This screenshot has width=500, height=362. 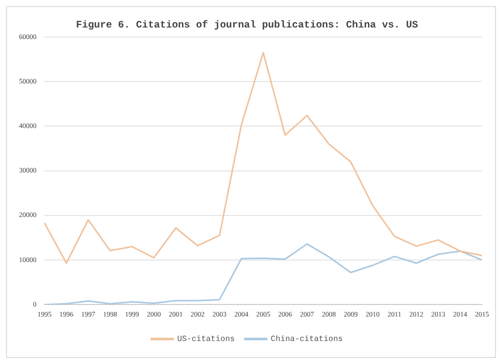 What do you see at coordinates (206, 339) in the screenshot?
I see `legend-label: US-citations` at bounding box center [206, 339].